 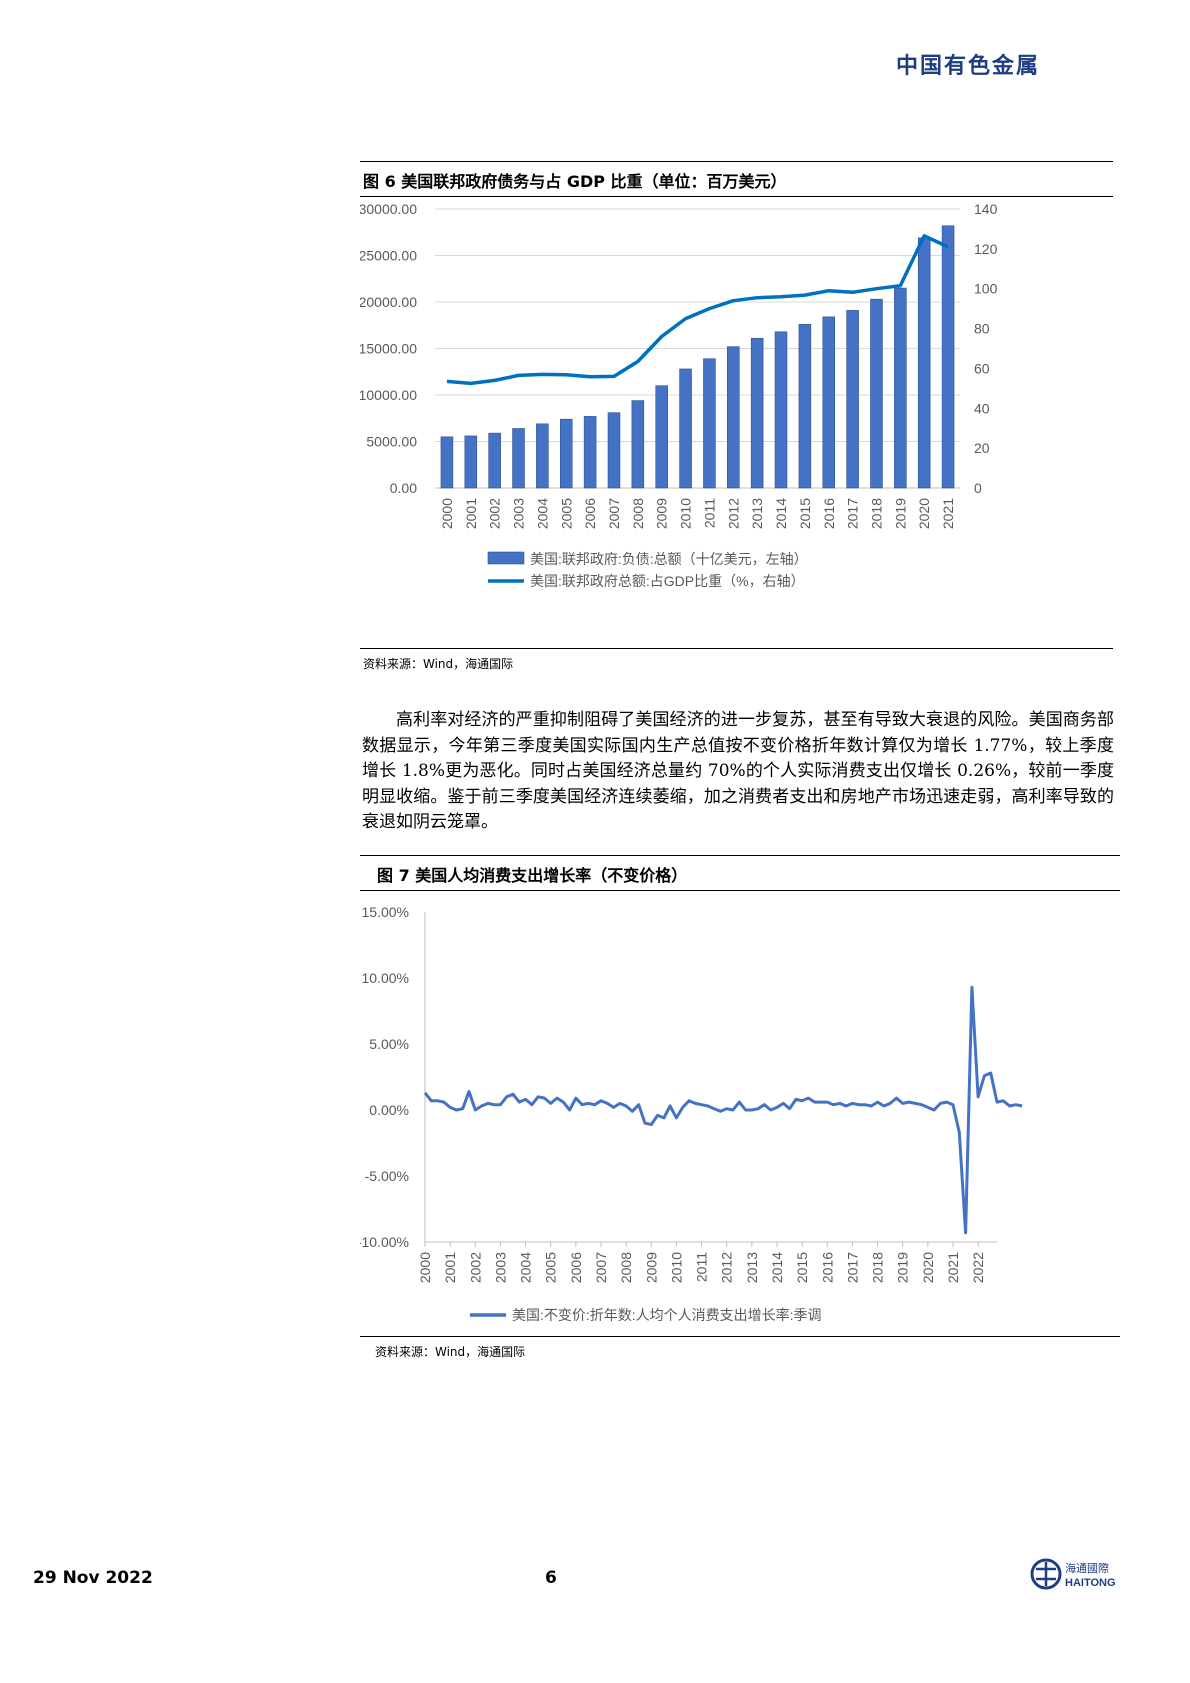 I want to click on fig7-title: 图 7 美国人均消费支出增长率（不变价格）, so click(x=532, y=875).